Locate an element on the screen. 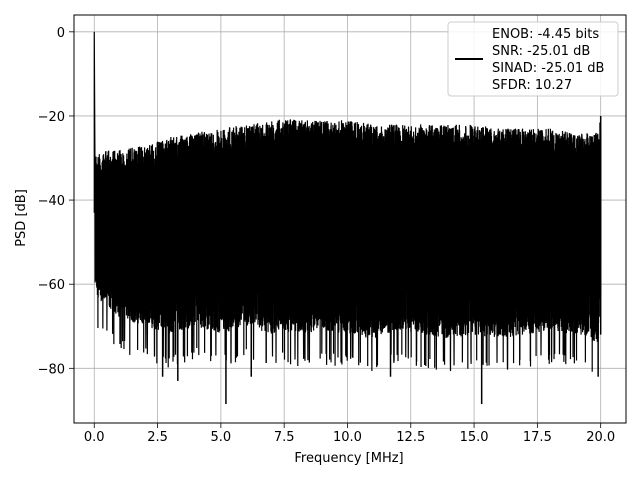 The height and width of the screenshot is (480, 640). x-tick-label: 7.5 is located at coordinates (284, 437).